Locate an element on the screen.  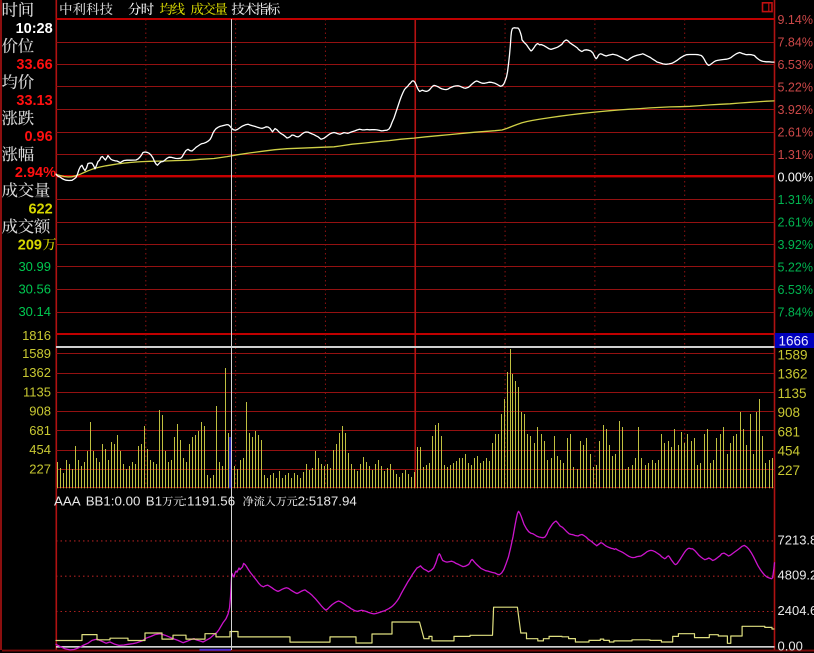
svg-text: 7 is located at coordinates (334, 501).